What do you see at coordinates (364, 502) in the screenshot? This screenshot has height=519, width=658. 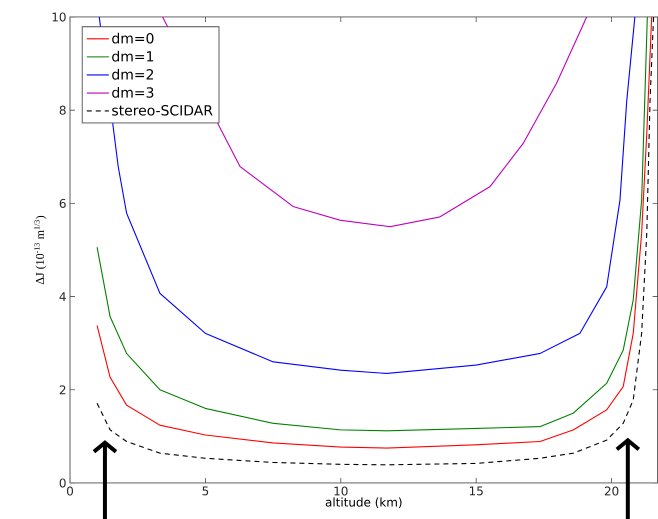 I see `x-axis-title: altitude (km)` at bounding box center [364, 502].